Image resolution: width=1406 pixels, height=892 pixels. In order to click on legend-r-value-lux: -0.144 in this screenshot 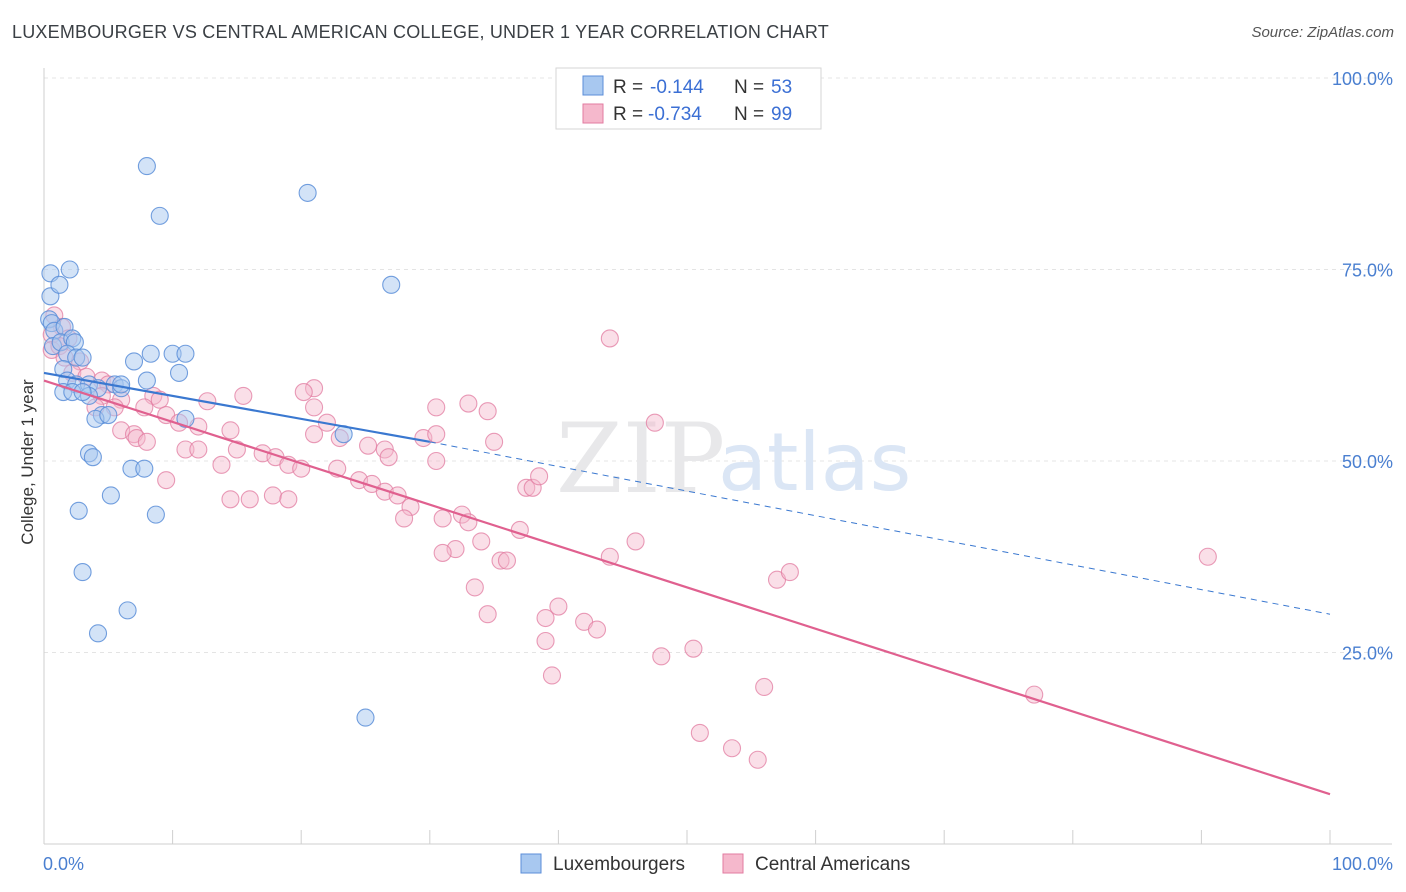, I will do `click(677, 87)`.